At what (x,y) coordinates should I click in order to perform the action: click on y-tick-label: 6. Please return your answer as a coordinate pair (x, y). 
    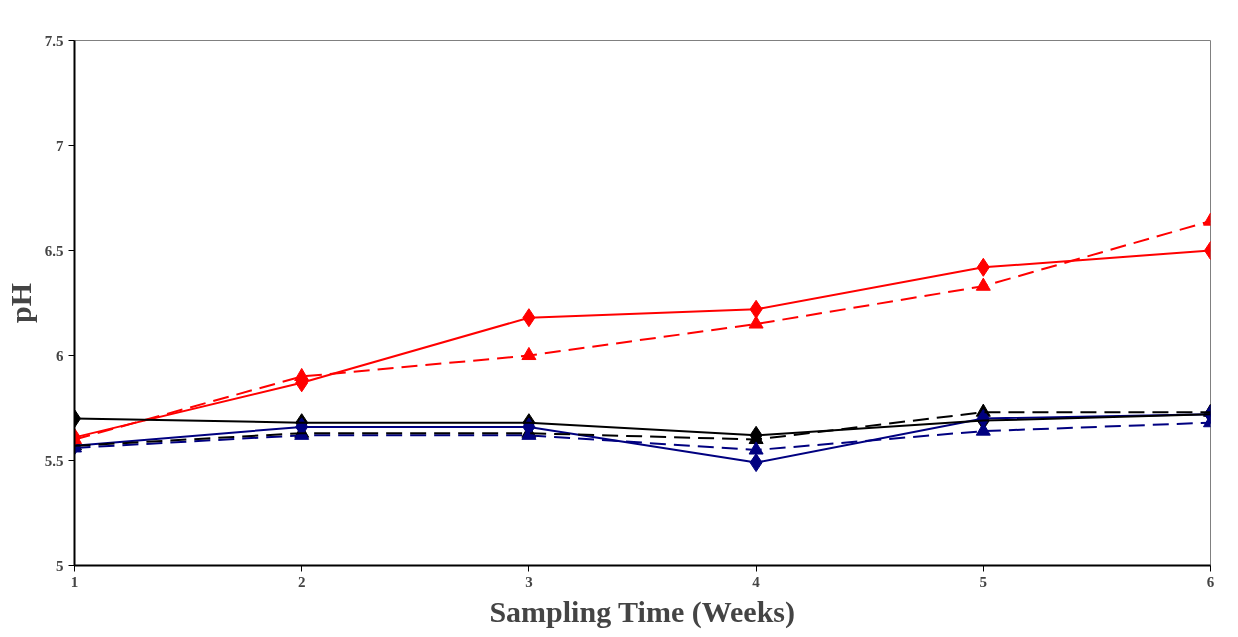
    Looking at the image, I should click on (60, 355).